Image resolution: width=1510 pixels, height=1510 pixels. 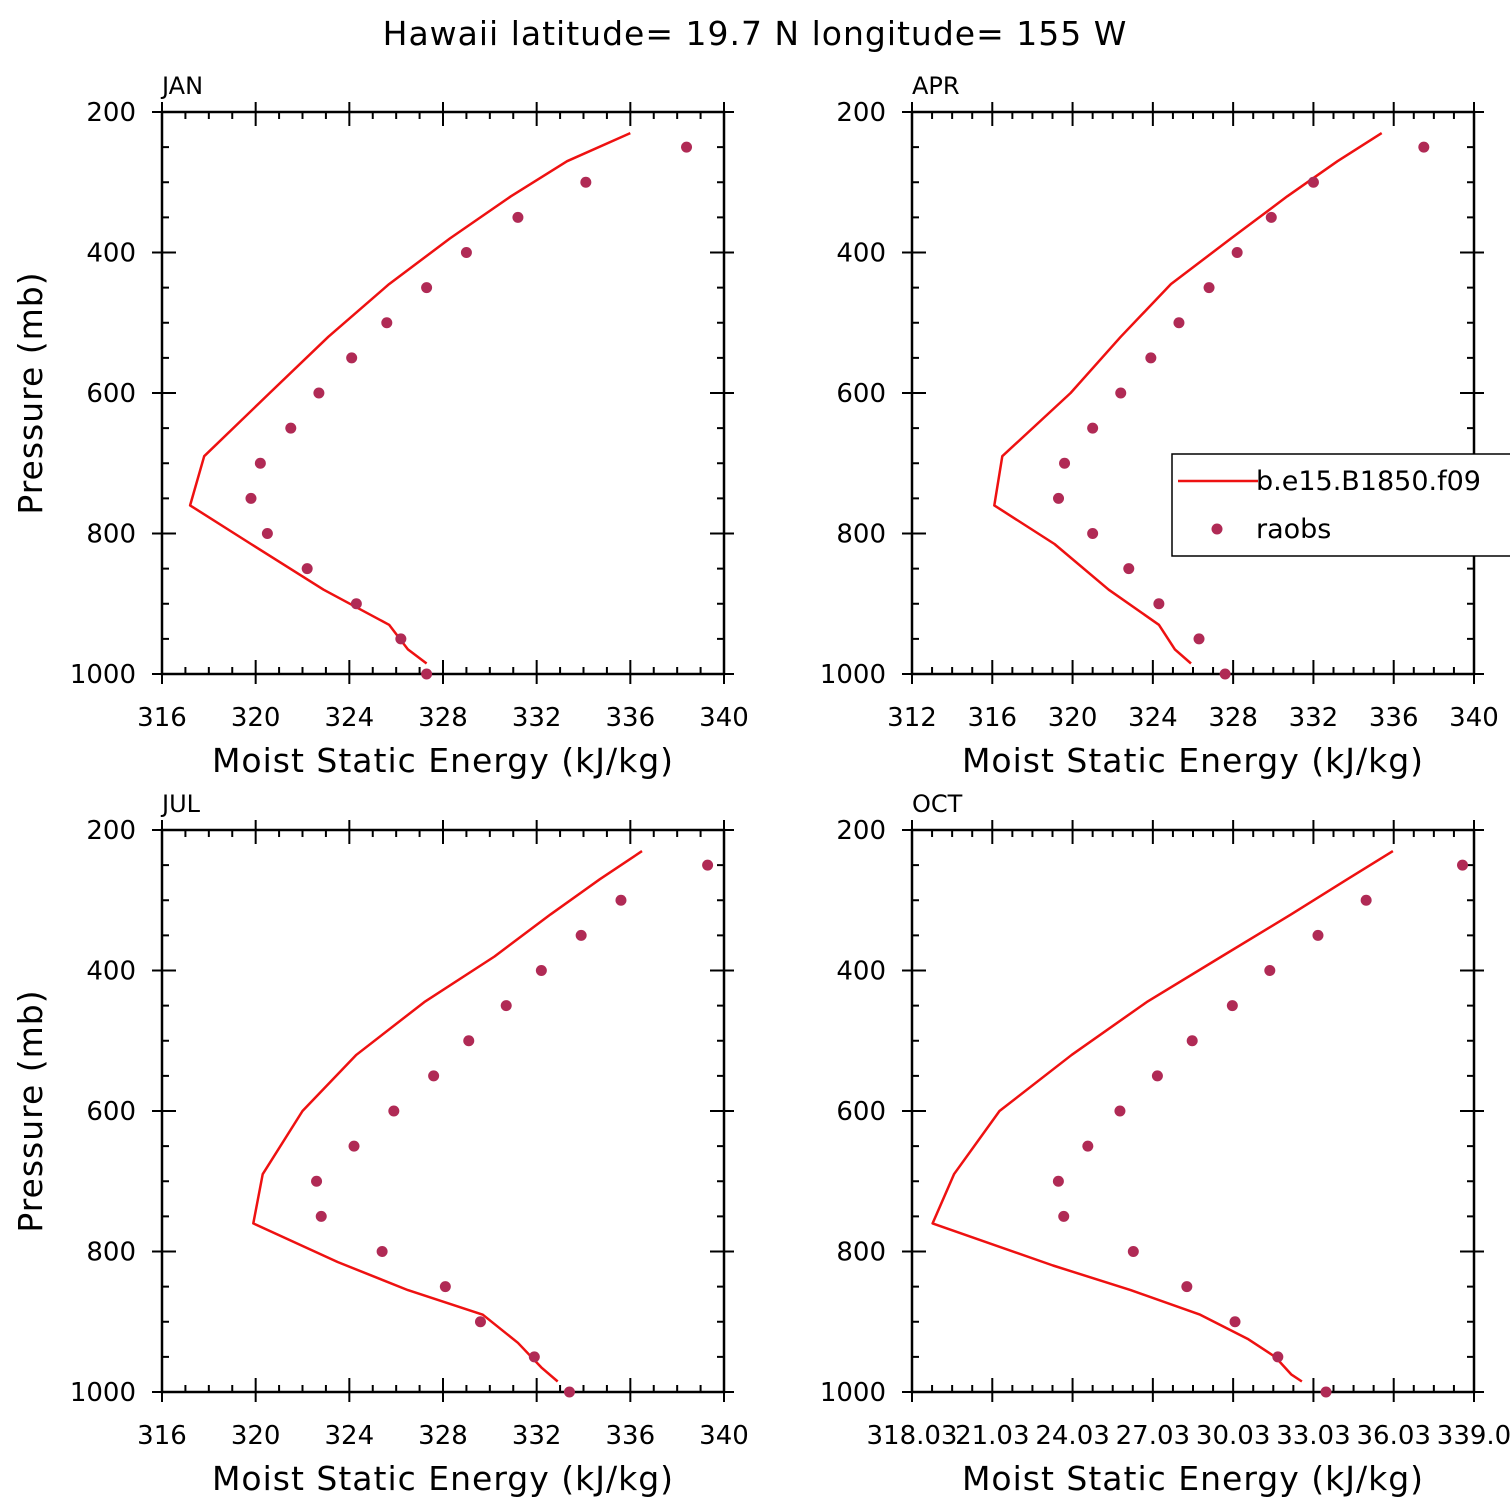 I want to click on x-tick-label: 324, so click(x=350, y=718).